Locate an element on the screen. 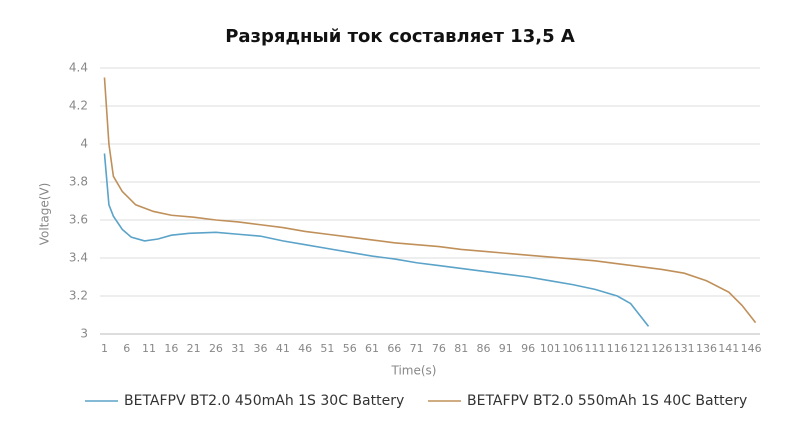 This screenshot has width=800, height=434. x-tick-label: 1 is located at coordinates (104, 348).